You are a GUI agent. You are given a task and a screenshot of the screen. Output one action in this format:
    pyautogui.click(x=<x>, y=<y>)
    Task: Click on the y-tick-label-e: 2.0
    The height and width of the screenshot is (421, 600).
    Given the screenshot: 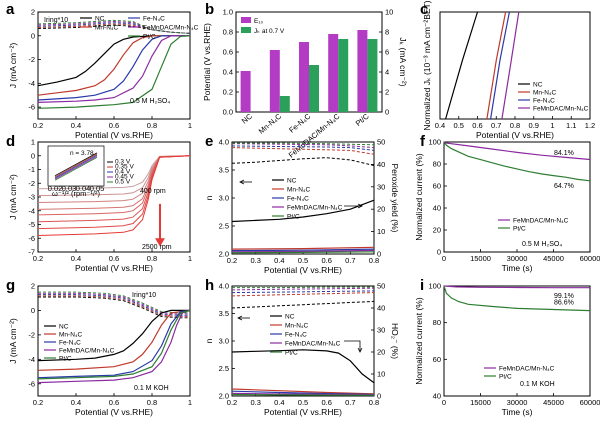 What is the action you would take?
    pyautogui.click(x=224, y=254)
    